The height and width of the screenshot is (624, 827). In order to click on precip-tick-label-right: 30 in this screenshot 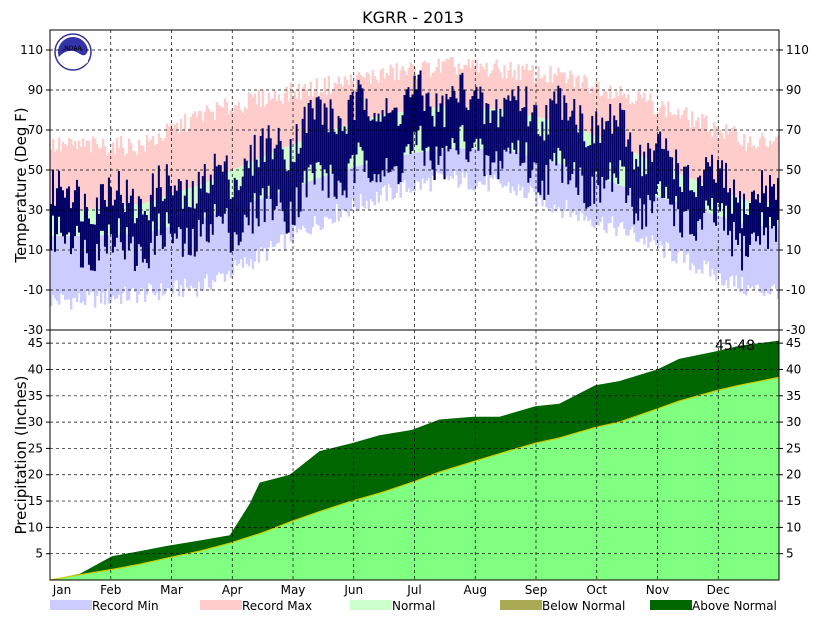, I will do `click(793, 422)`.